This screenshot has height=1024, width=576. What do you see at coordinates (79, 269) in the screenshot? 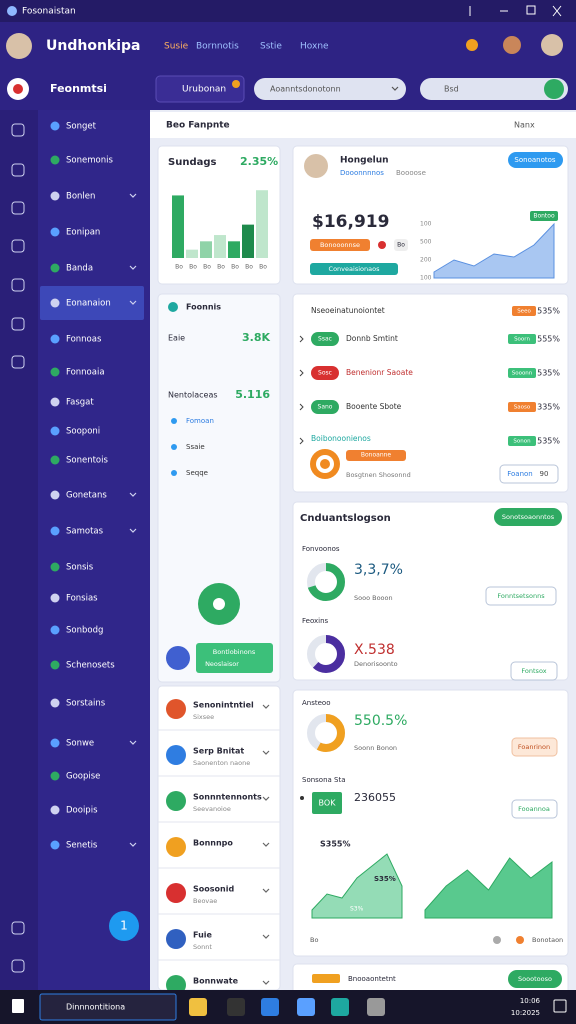
I see `sidebar-item: Banda` at bounding box center [79, 269].